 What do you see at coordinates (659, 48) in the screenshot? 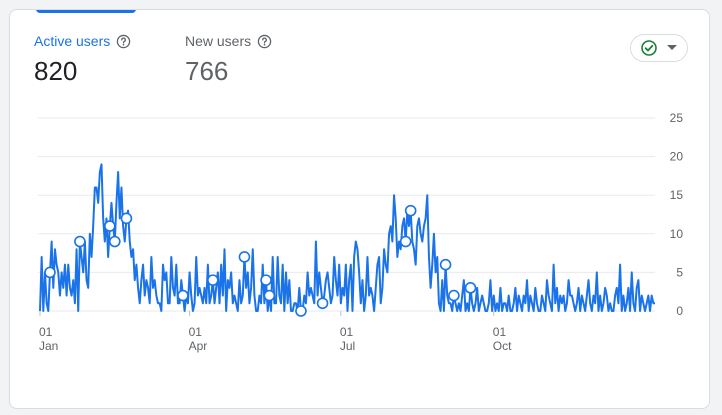
I see `status-dropdown` at bounding box center [659, 48].